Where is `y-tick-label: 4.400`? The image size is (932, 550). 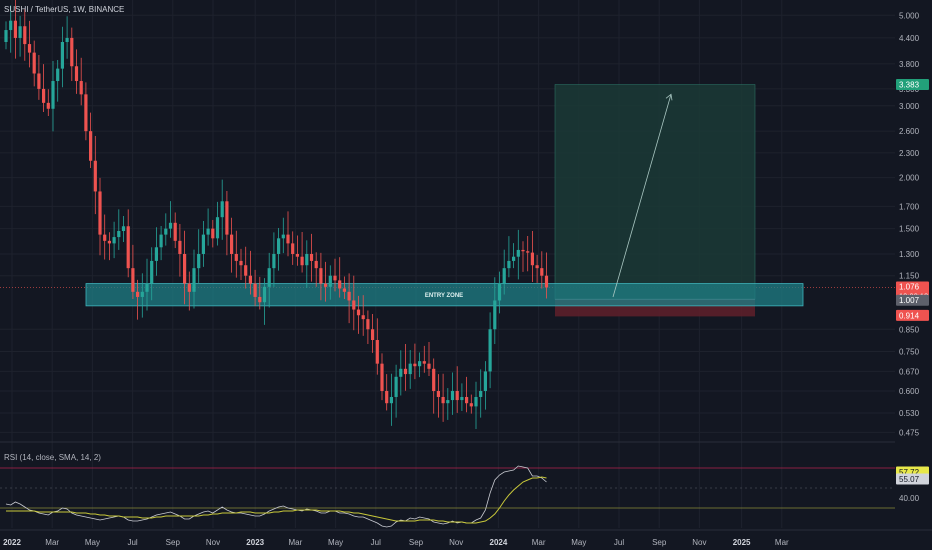 y-tick-label: 4.400 is located at coordinates (909, 38).